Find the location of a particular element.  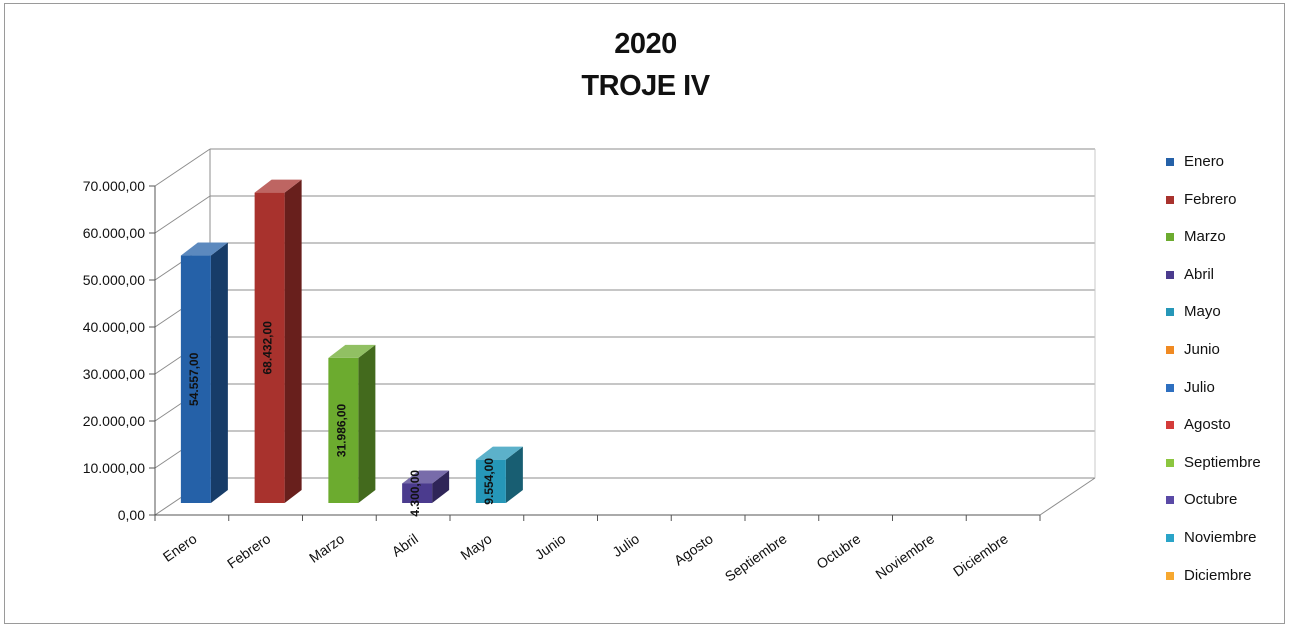

bar-marzo is located at coordinates (343, 430).